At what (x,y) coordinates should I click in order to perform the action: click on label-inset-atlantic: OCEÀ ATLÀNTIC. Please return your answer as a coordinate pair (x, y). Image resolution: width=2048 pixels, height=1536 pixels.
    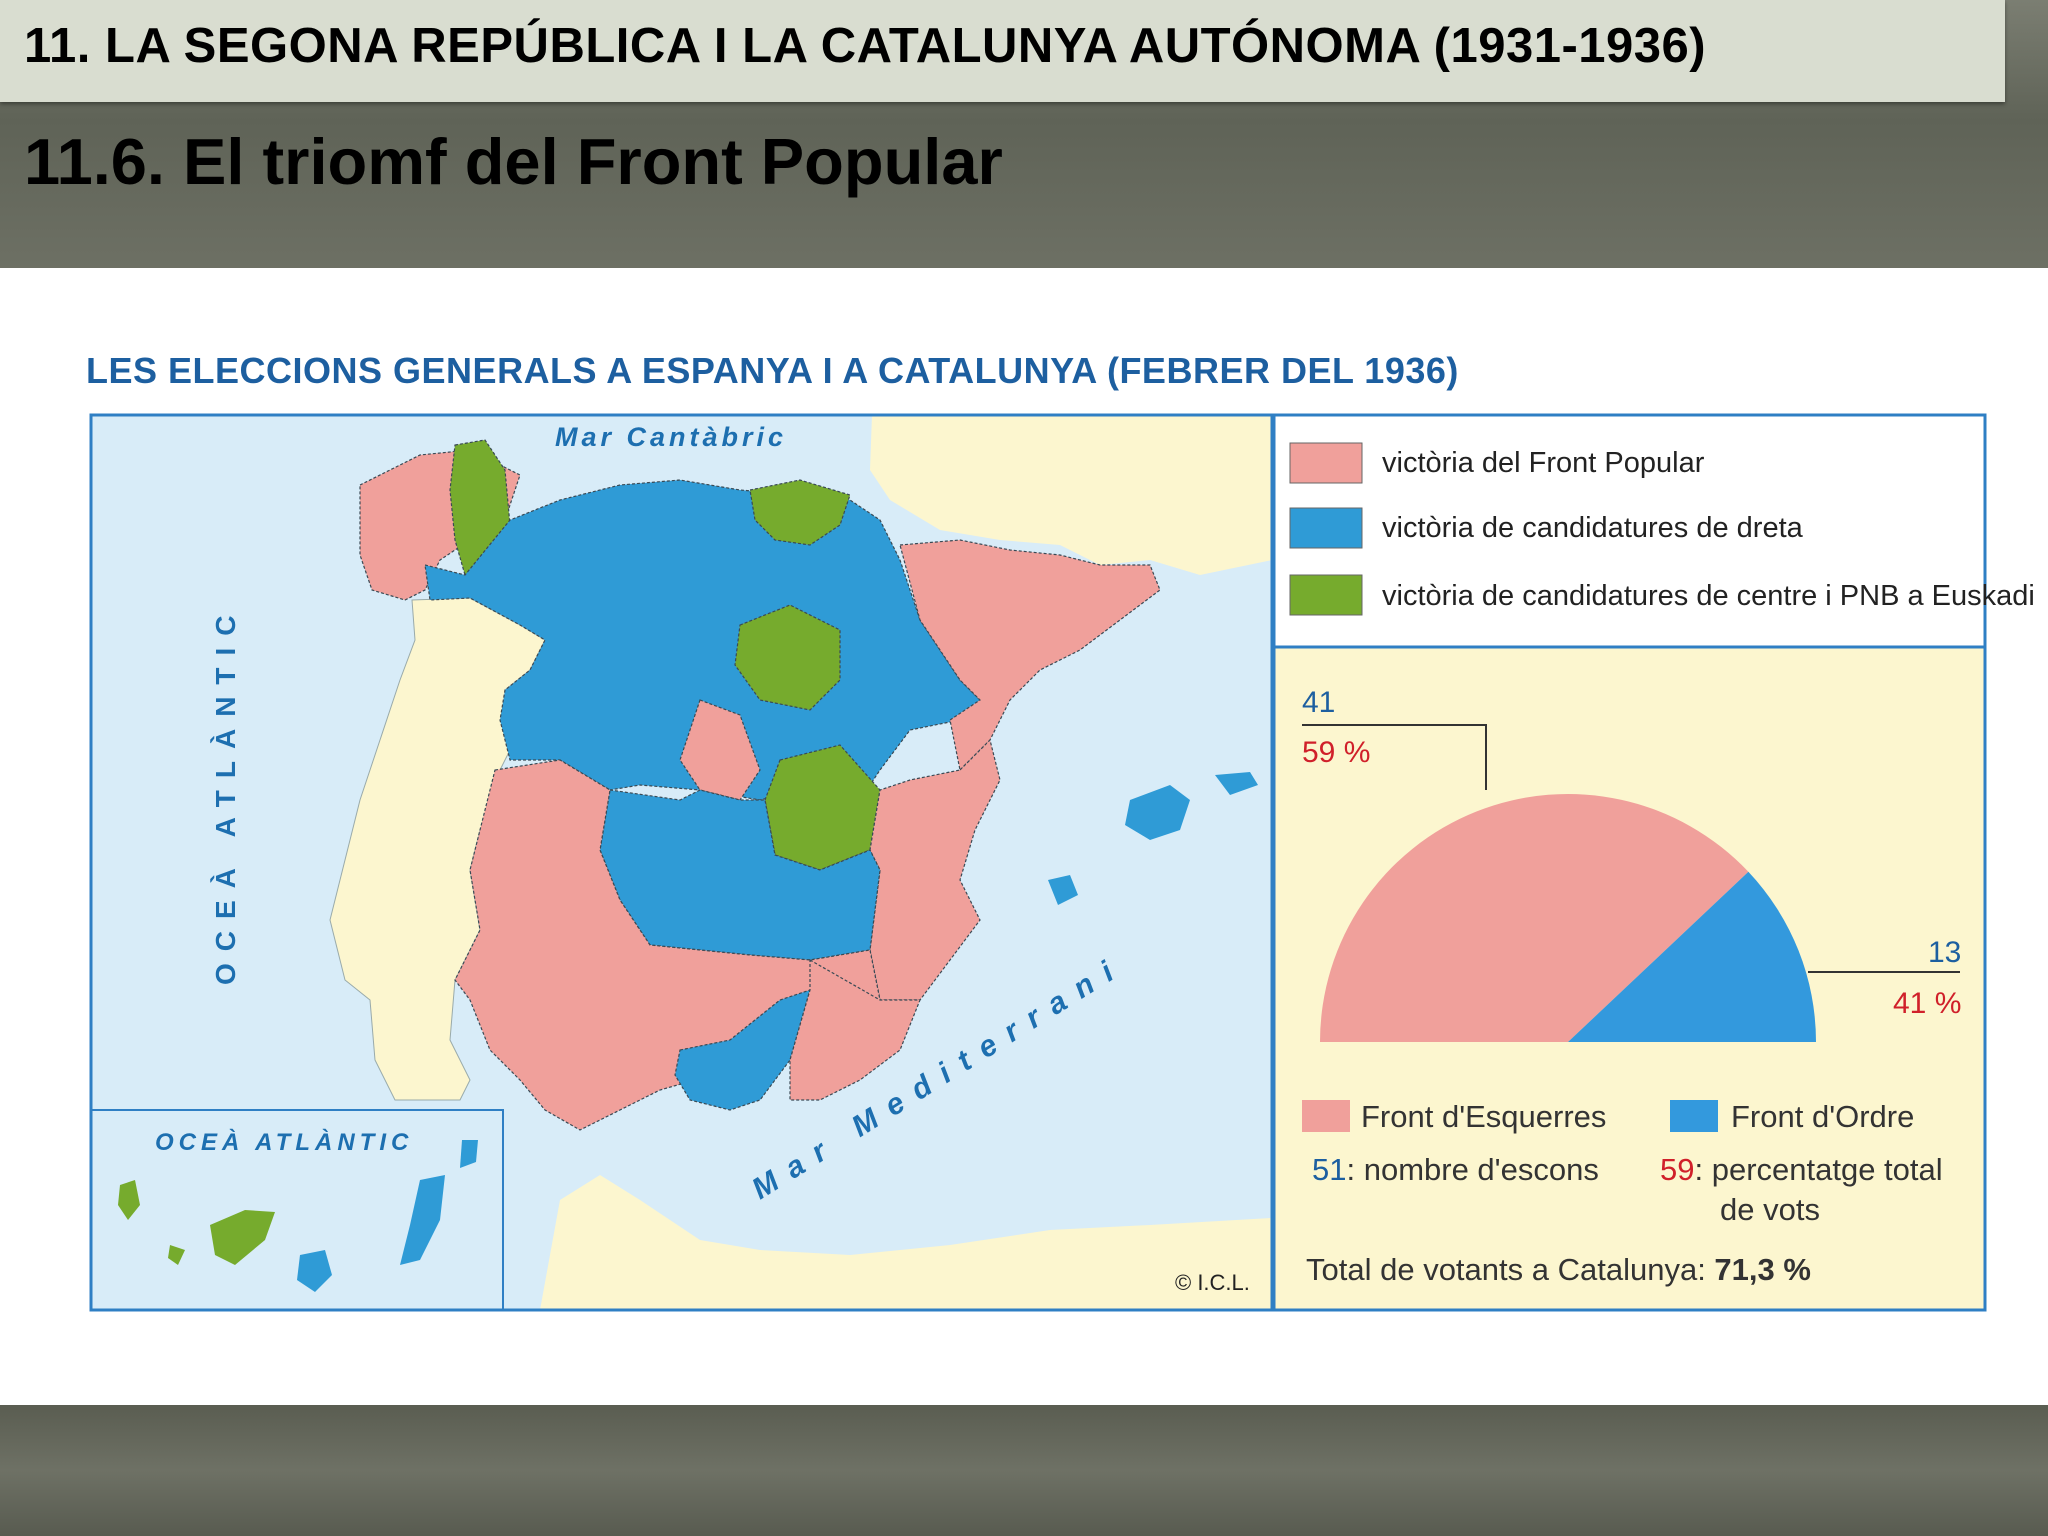
    Looking at the image, I should click on (284, 1142).